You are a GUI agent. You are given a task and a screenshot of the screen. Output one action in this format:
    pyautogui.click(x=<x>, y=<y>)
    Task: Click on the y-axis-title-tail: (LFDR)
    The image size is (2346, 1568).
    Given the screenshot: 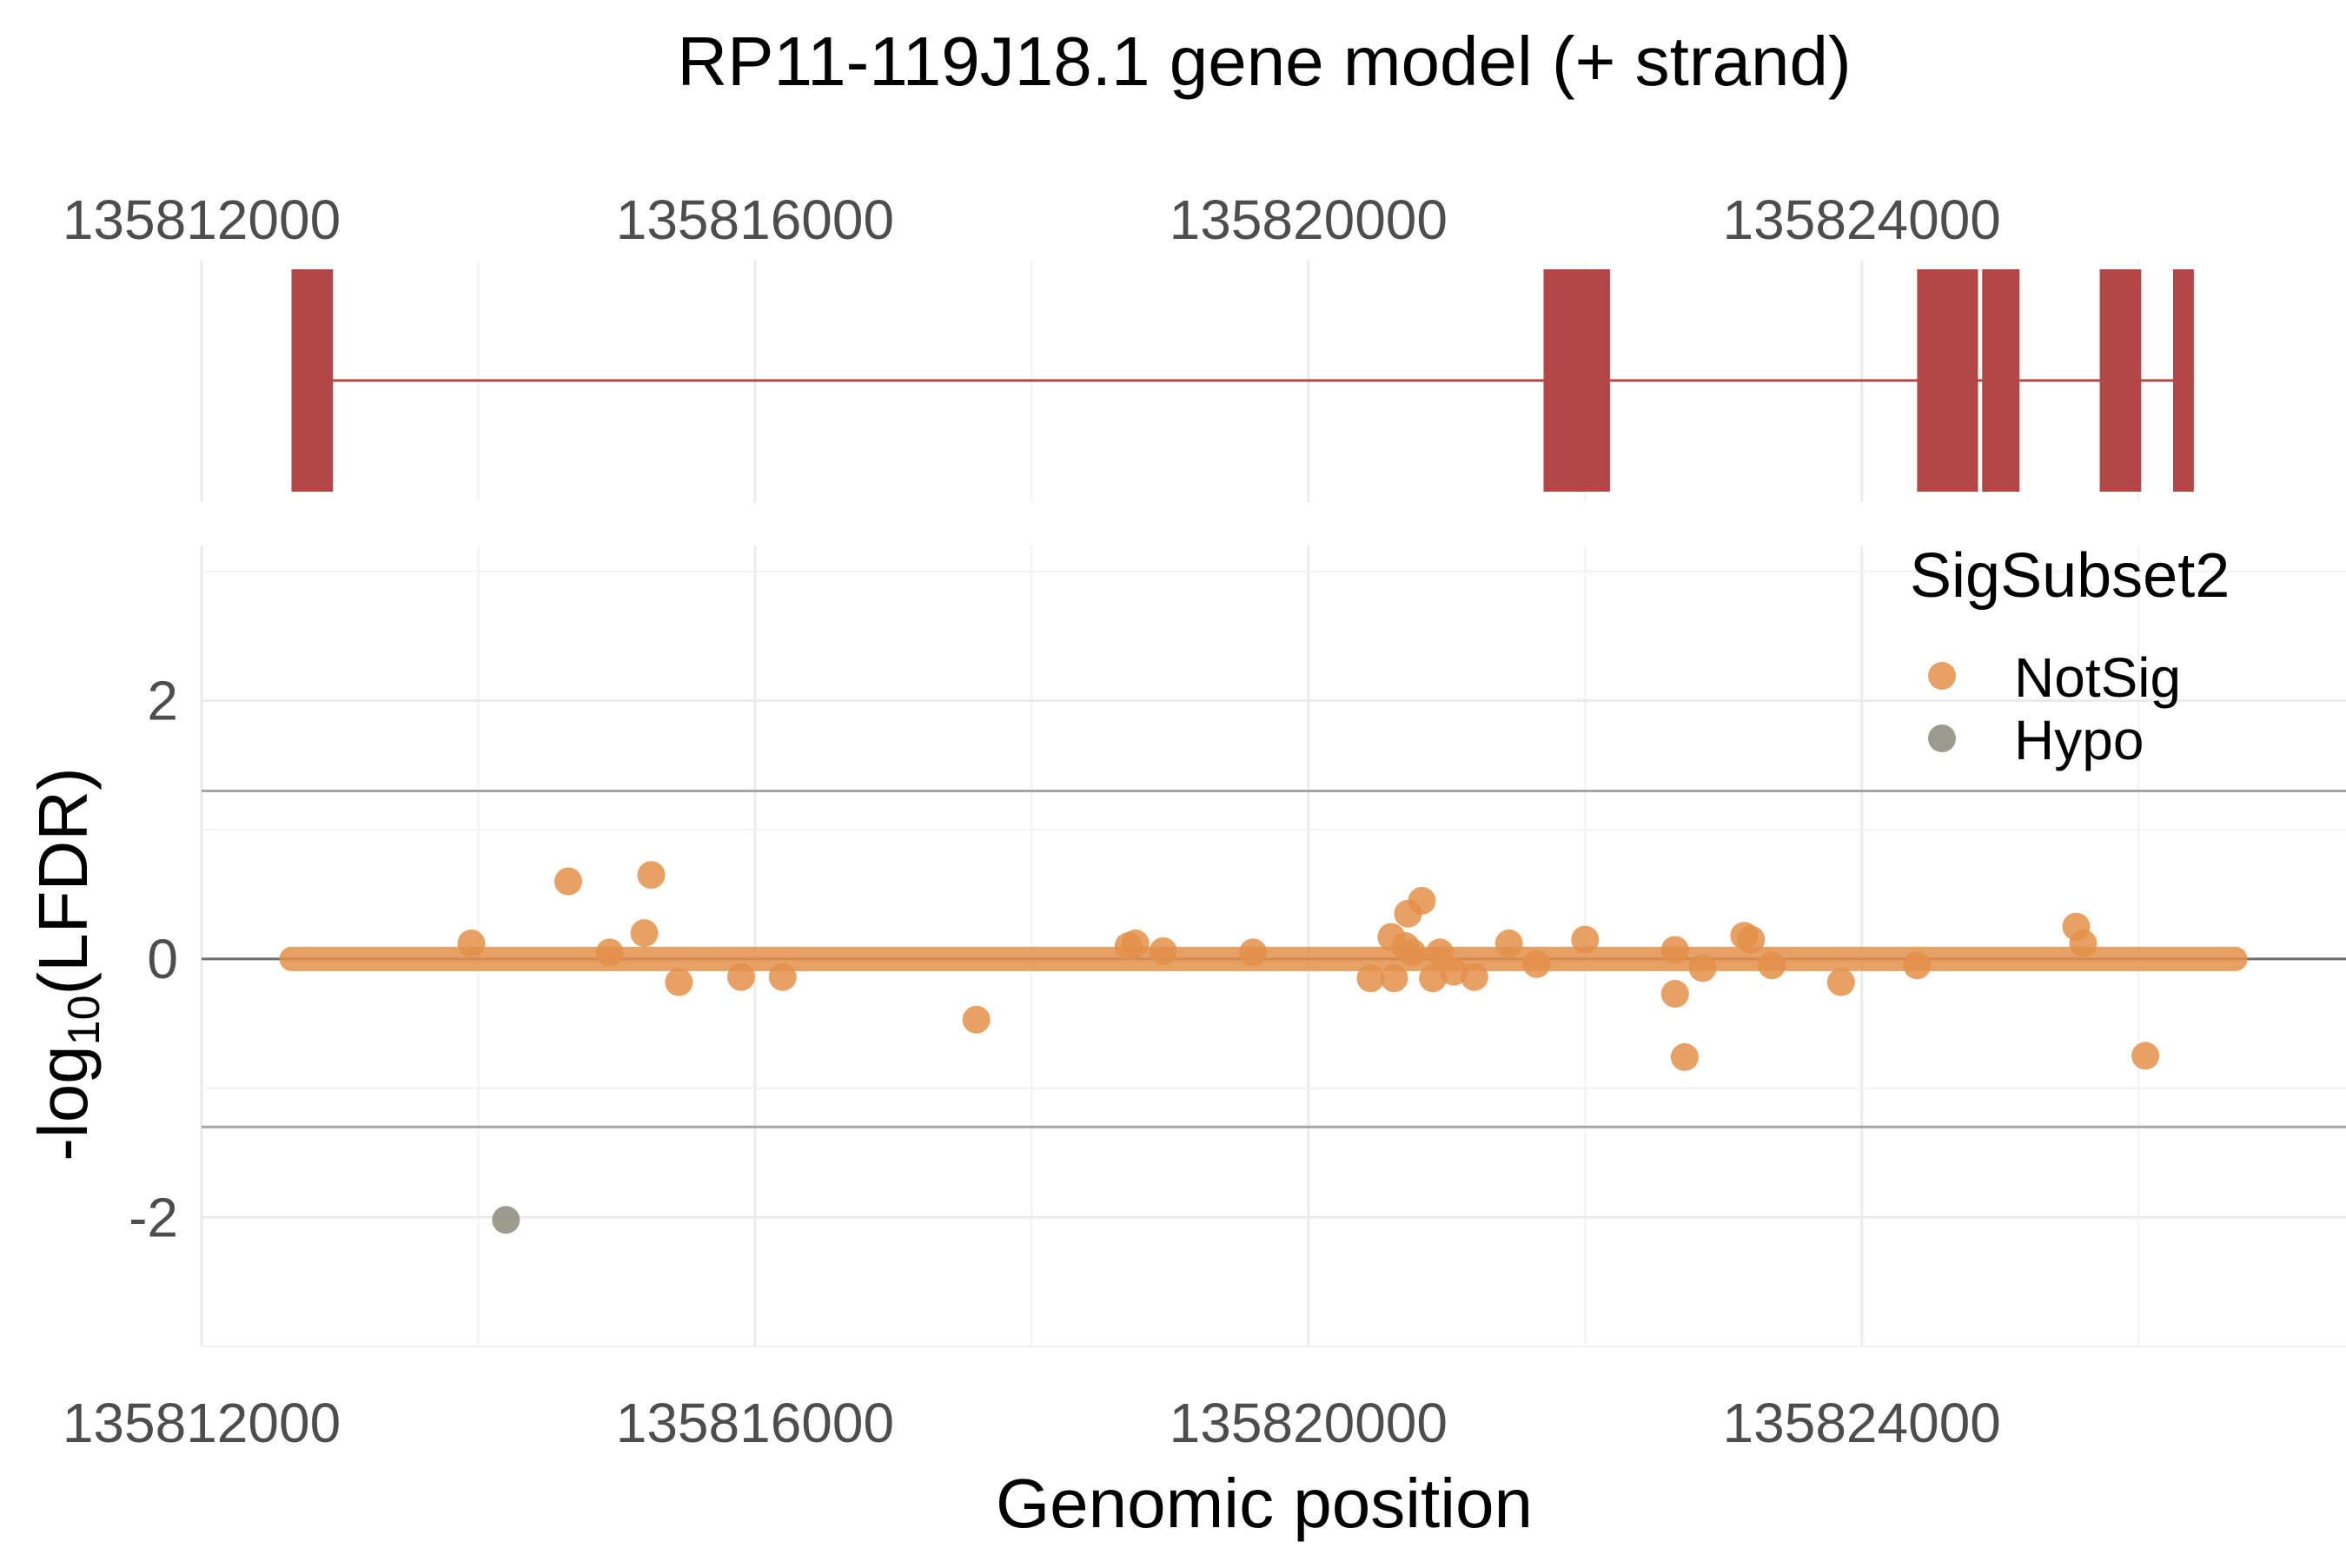 What is the action you would take?
    pyautogui.click(x=63, y=881)
    